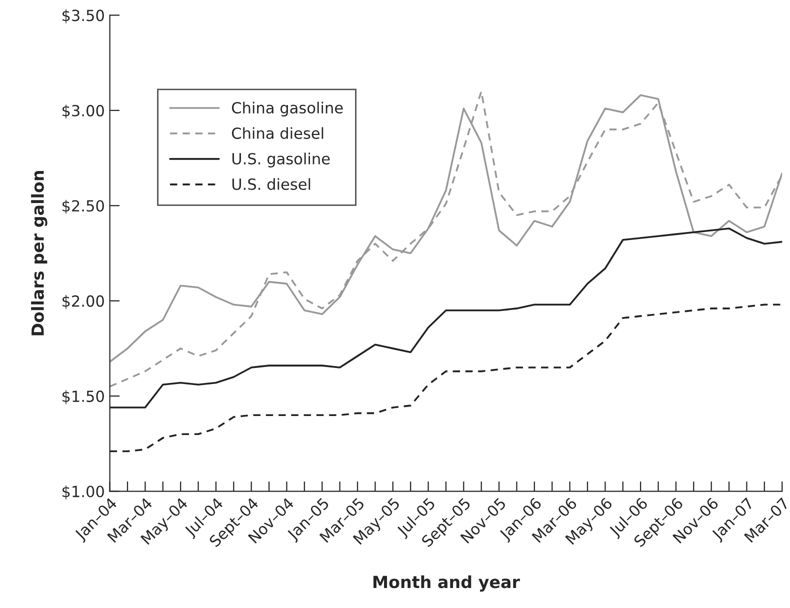 Image resolution: width=790 pixels, height=608 pixels. Describe the element at coordinates (278, 133) in the screenshot. I see `legend-label: China diesel` at that location.